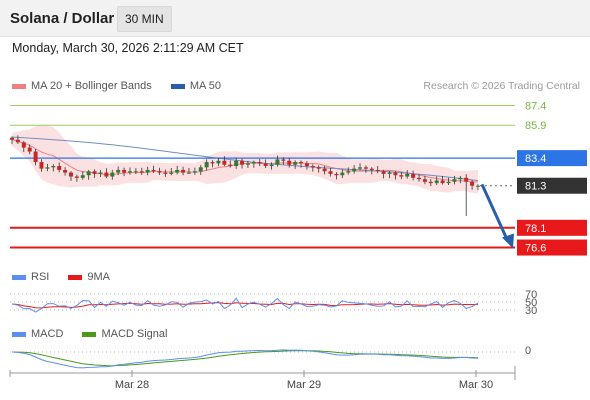 The width and height of the screenshot is (590, 400). I want to click on level-label-766: 76.6, so click(535, 249).